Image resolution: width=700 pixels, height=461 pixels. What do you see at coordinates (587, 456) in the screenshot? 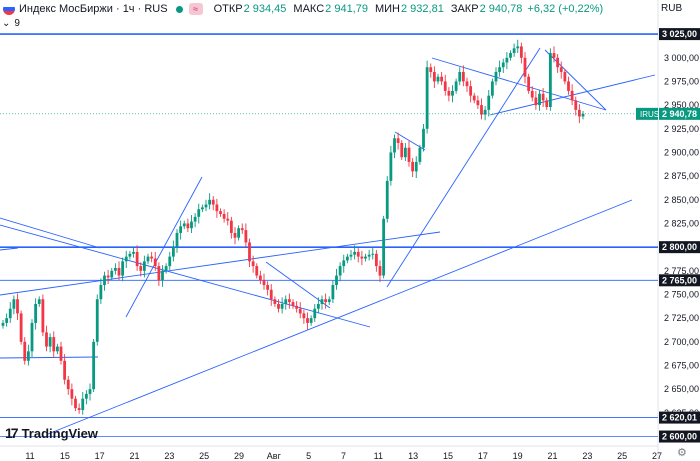
I see `x-tick-label-16: 23` at bounding box center [587, 456].